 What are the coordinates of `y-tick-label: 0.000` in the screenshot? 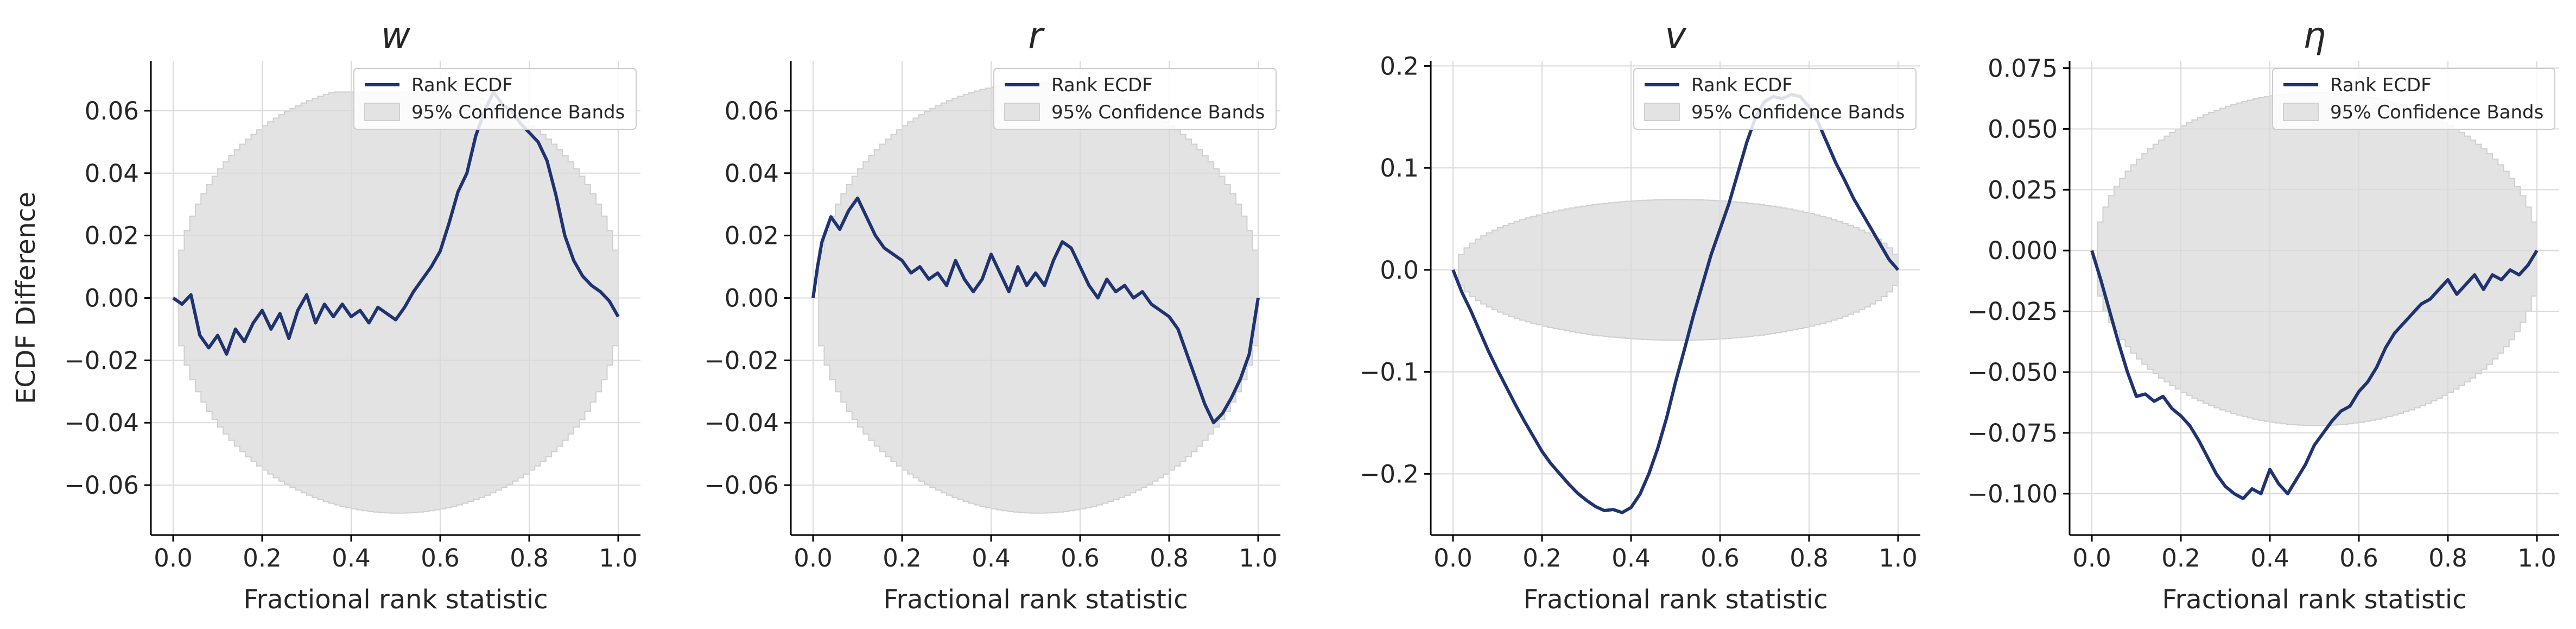 It's located at (2023, 251).